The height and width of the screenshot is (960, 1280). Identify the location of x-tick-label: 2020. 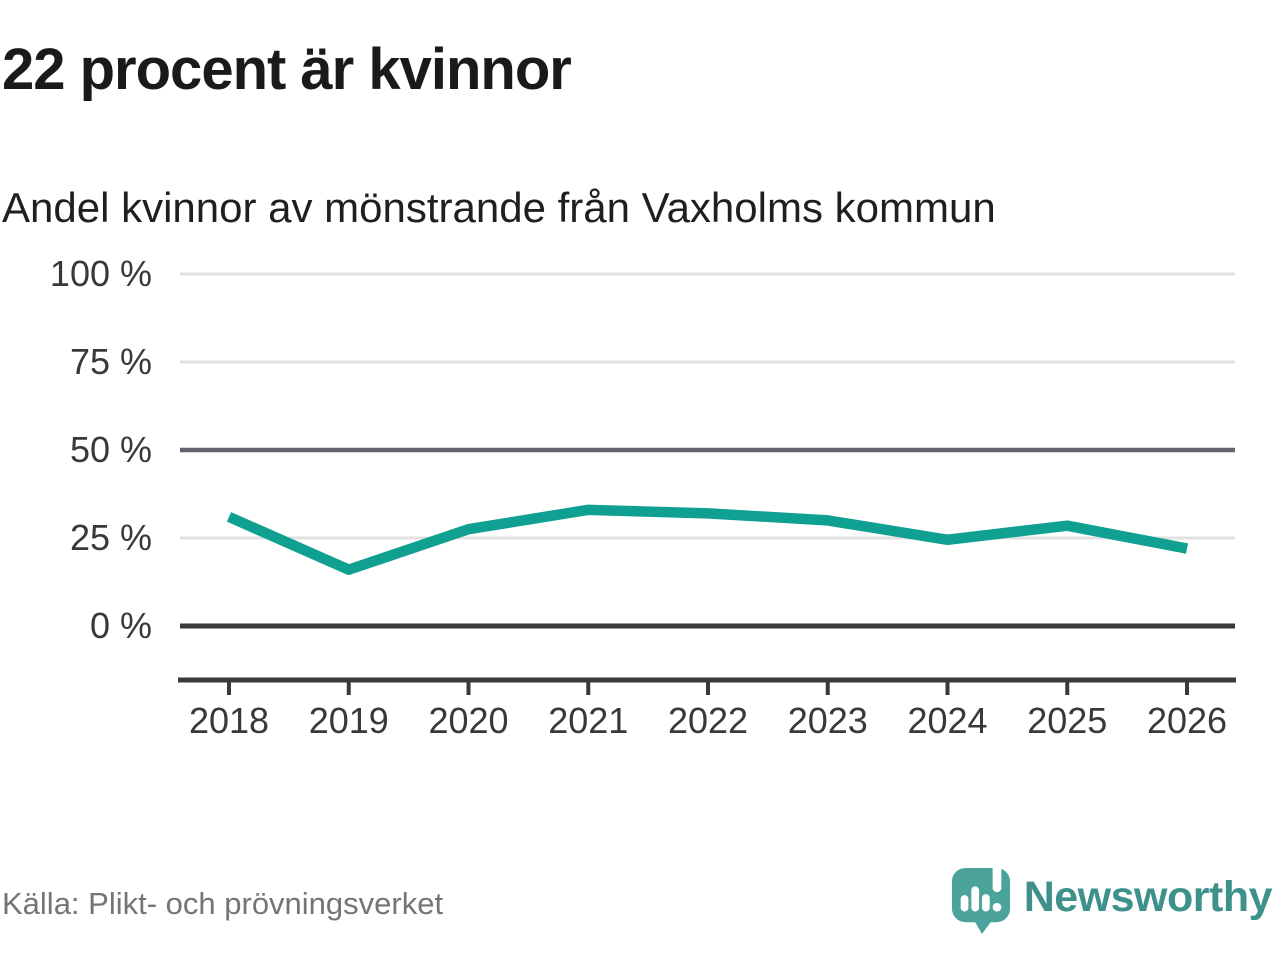
(468, 720).